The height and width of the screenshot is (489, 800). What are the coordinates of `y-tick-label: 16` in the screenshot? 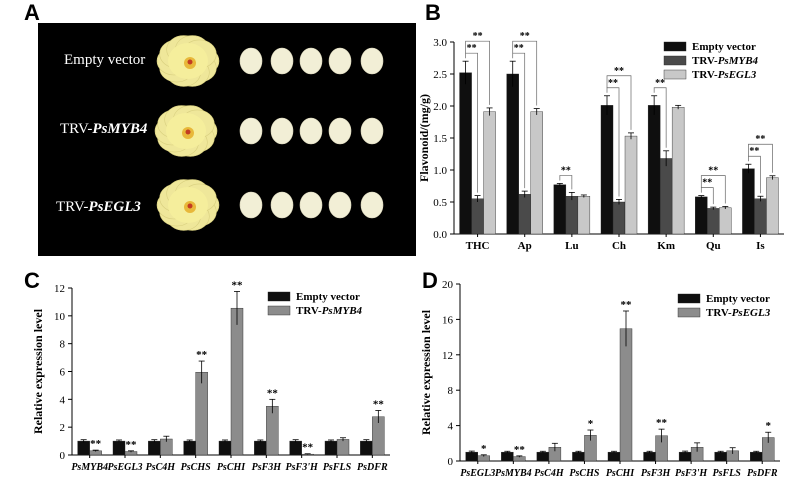 It's located at (448, 320).